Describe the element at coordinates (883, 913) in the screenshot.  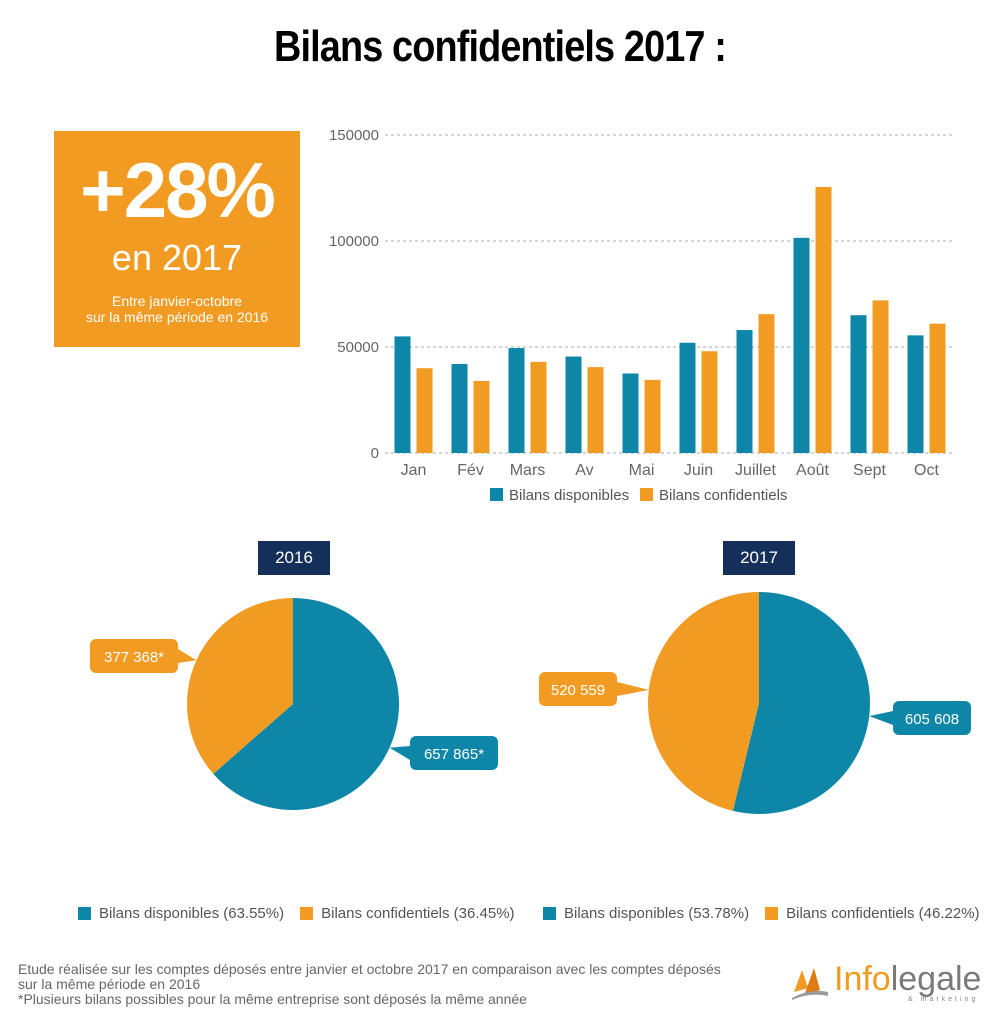
I see `legend-2017-confidentiels: Bilans confidentiels (46.22%)` at that location.